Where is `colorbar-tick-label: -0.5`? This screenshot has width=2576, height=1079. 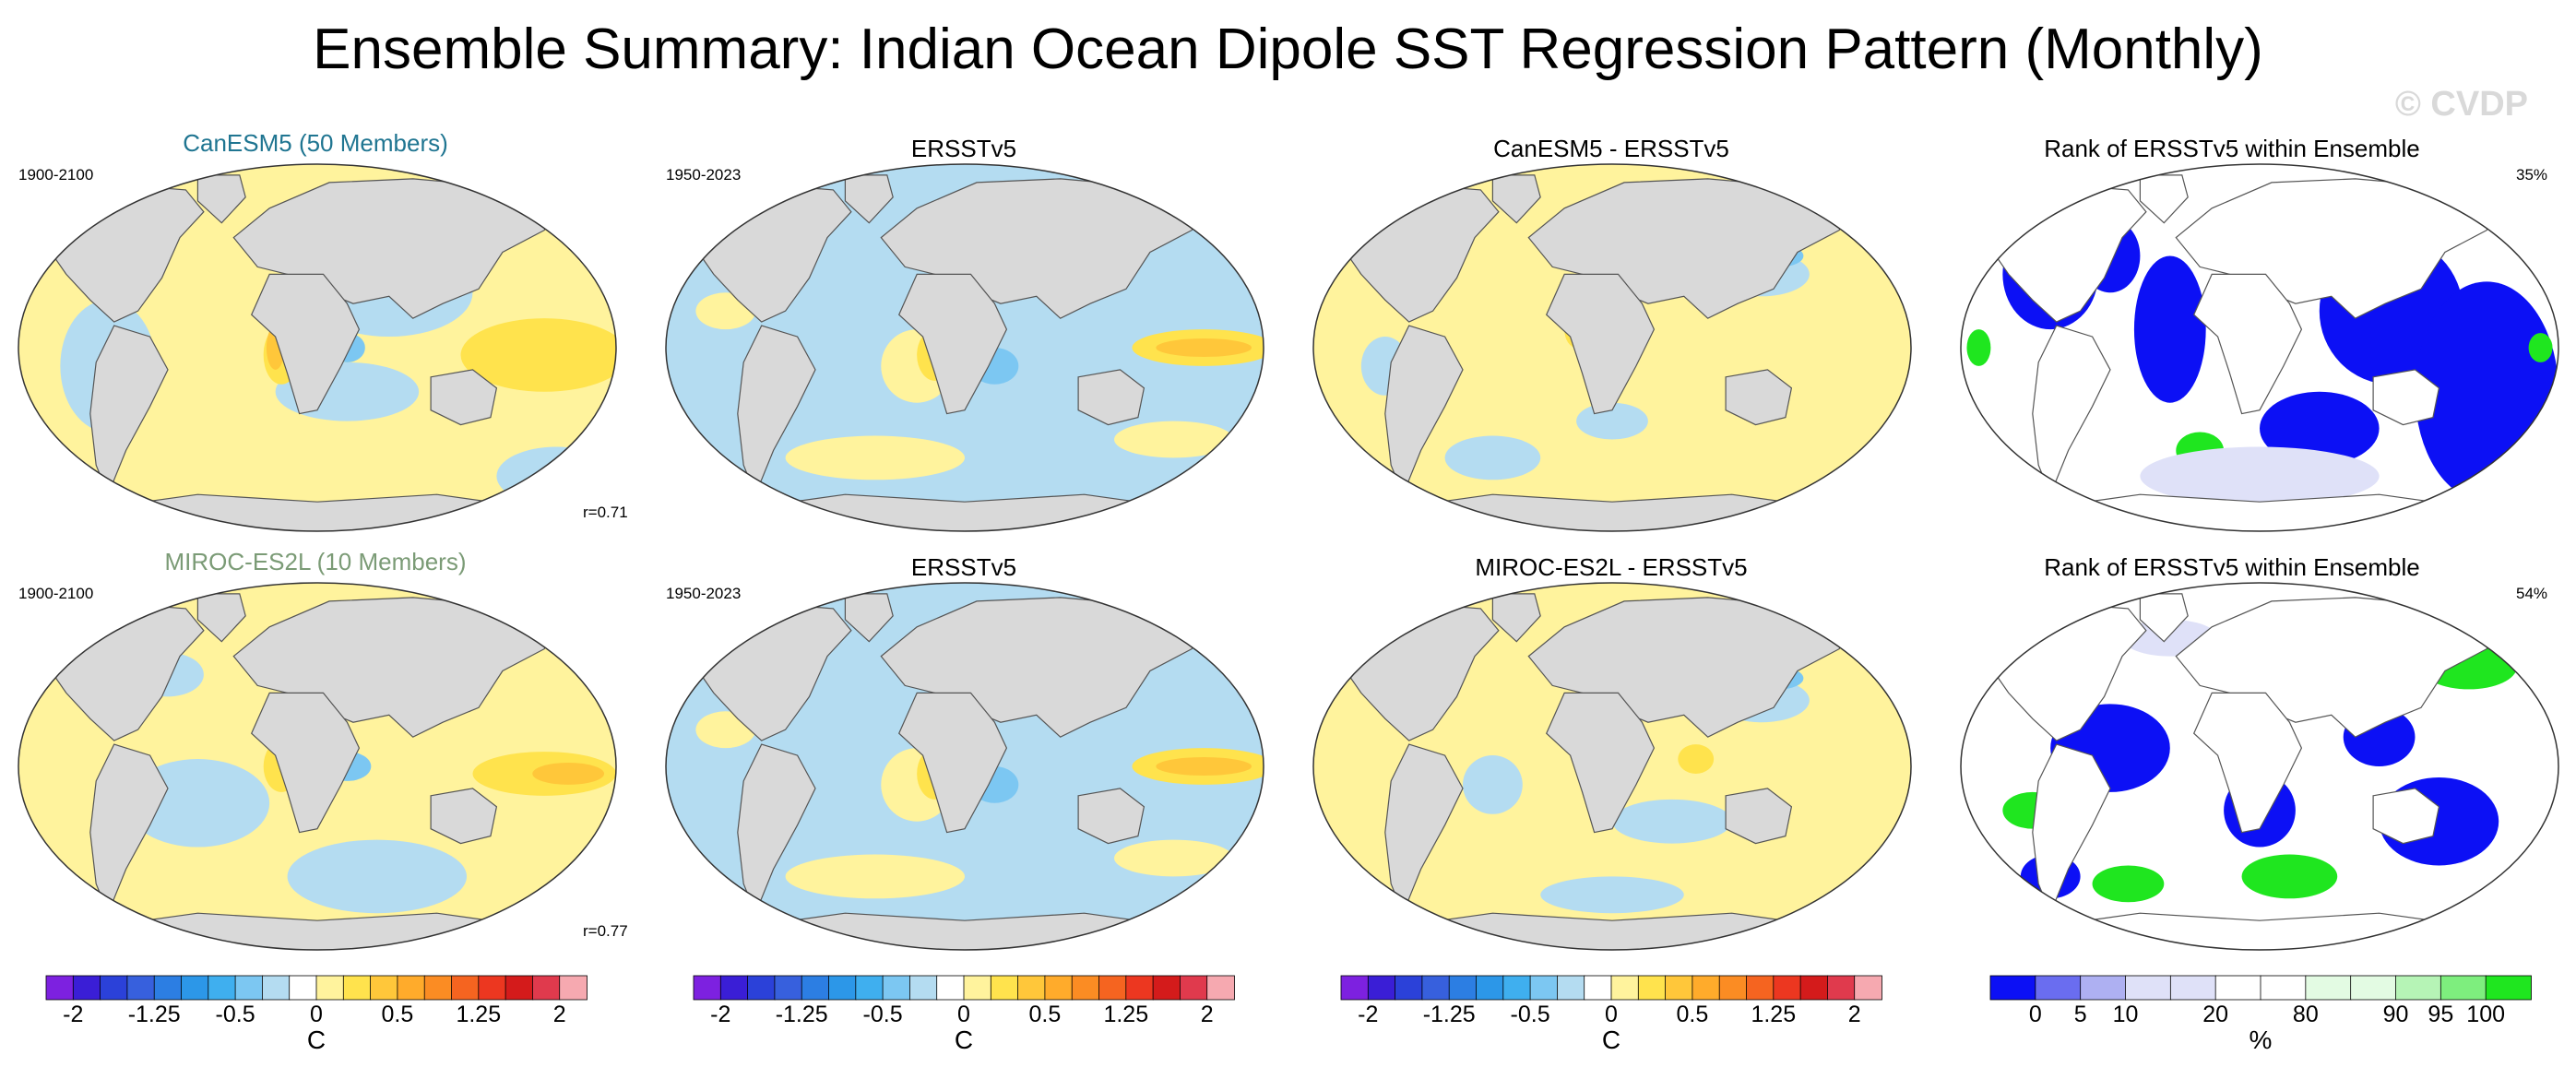
colorbar-tick-label: -0.5 is located at coordinates (882, 1015).